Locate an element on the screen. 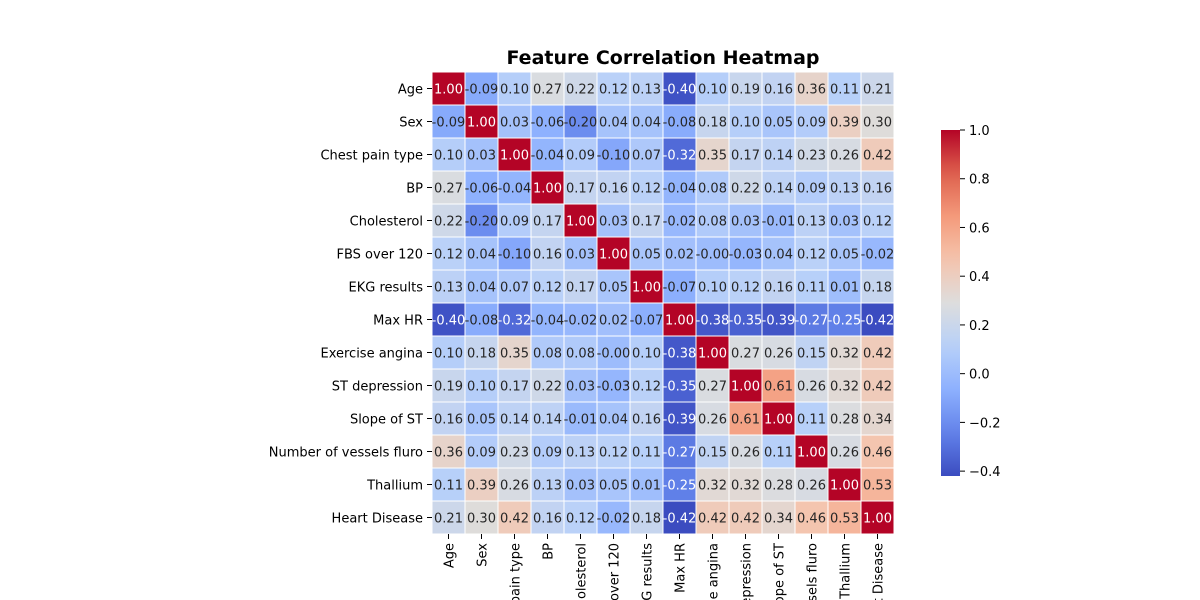 The image size is (1200, 600). cell-value-label: 0.02 is located at coordinates (613, 321).